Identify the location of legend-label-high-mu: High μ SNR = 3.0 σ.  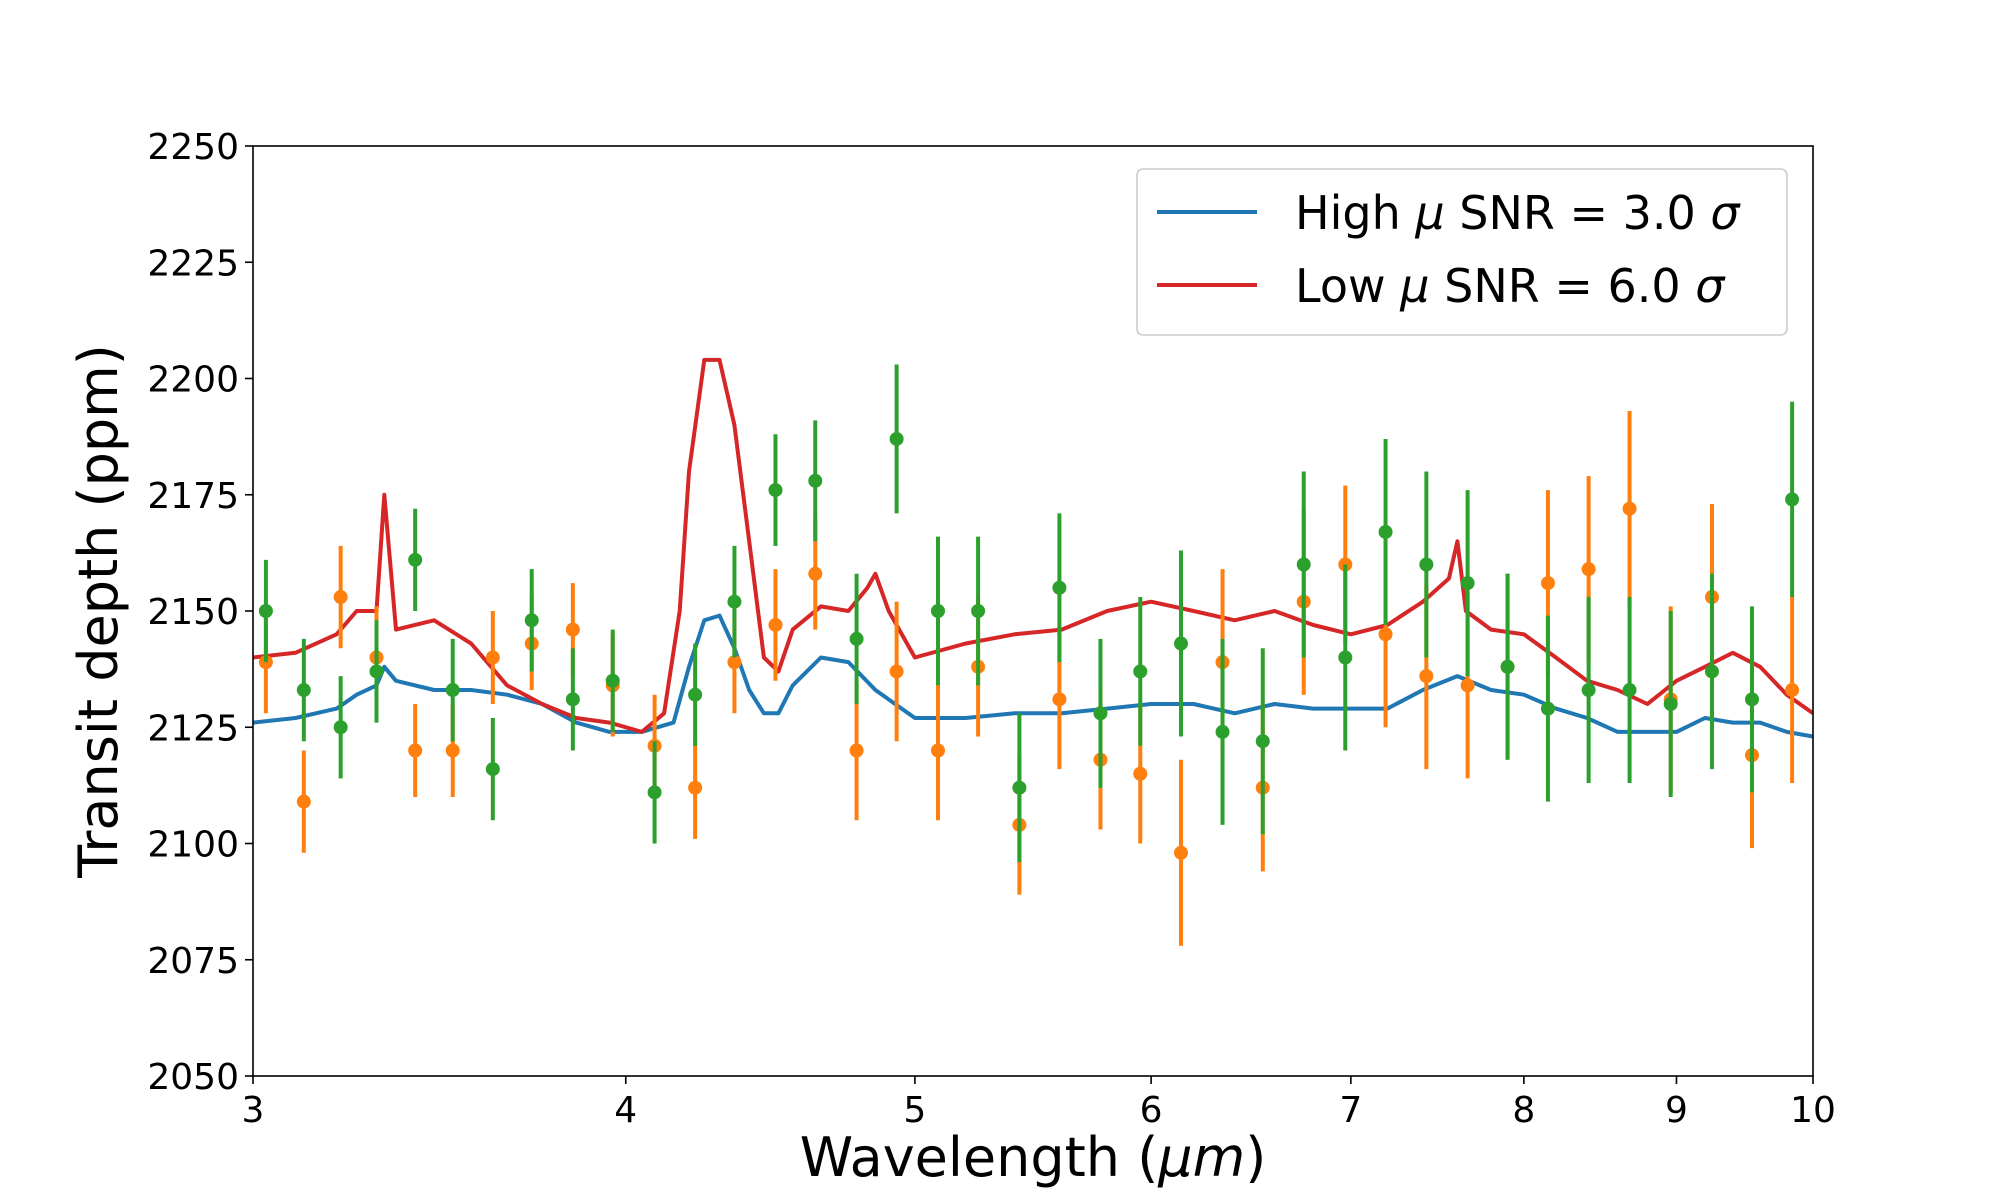
(1518, 213).